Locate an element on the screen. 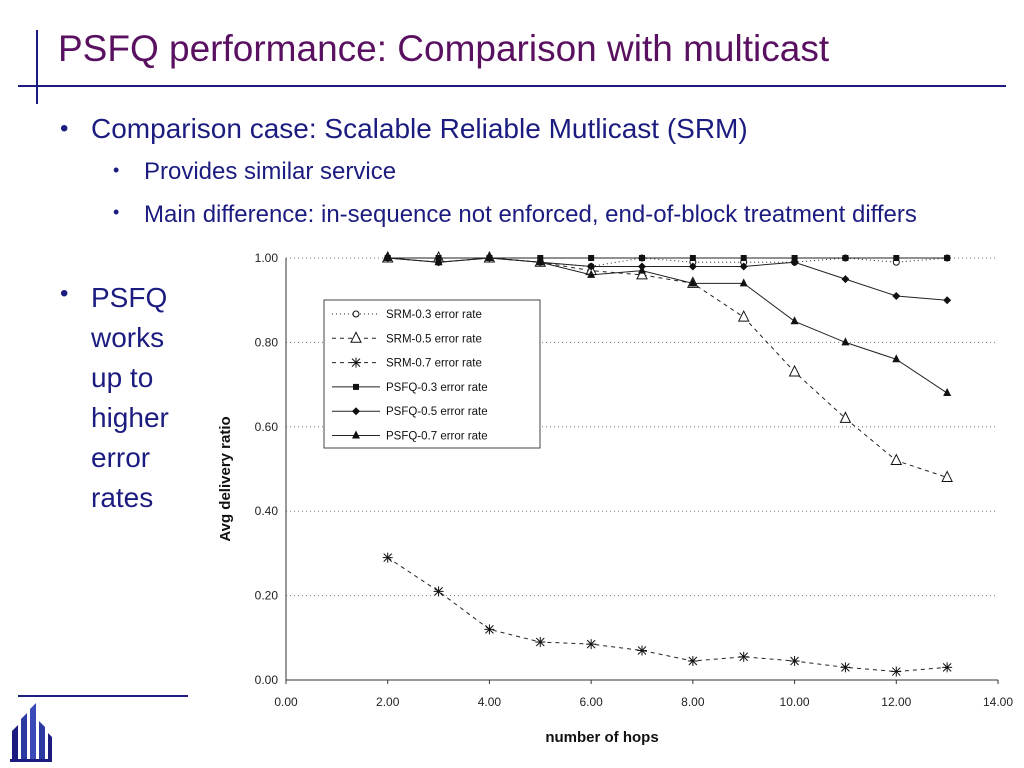 The image size is (1024, 768). y-tick-label: 1.00 is located at coordinates (267, 258).